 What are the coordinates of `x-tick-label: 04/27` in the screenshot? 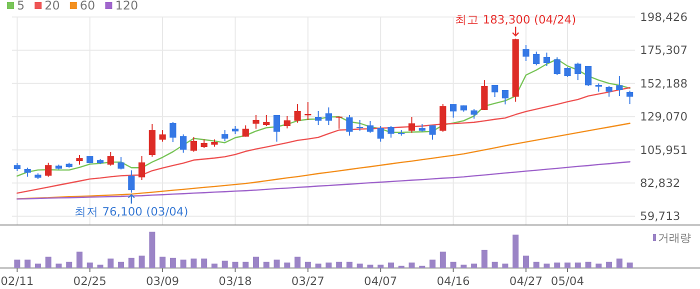 It's located at (526, 281).